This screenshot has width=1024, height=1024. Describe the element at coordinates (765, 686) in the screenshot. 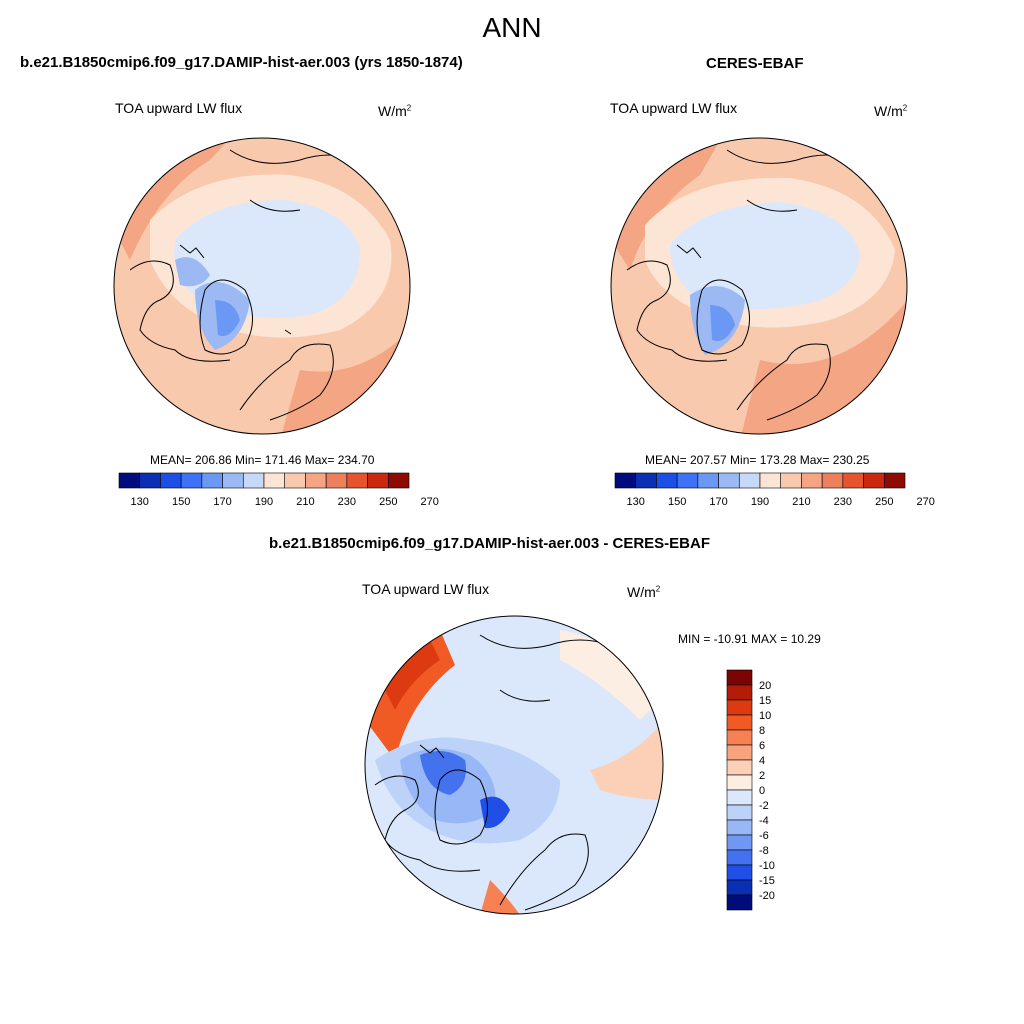

I see `diff-colorbar-tick: 20` at that location.